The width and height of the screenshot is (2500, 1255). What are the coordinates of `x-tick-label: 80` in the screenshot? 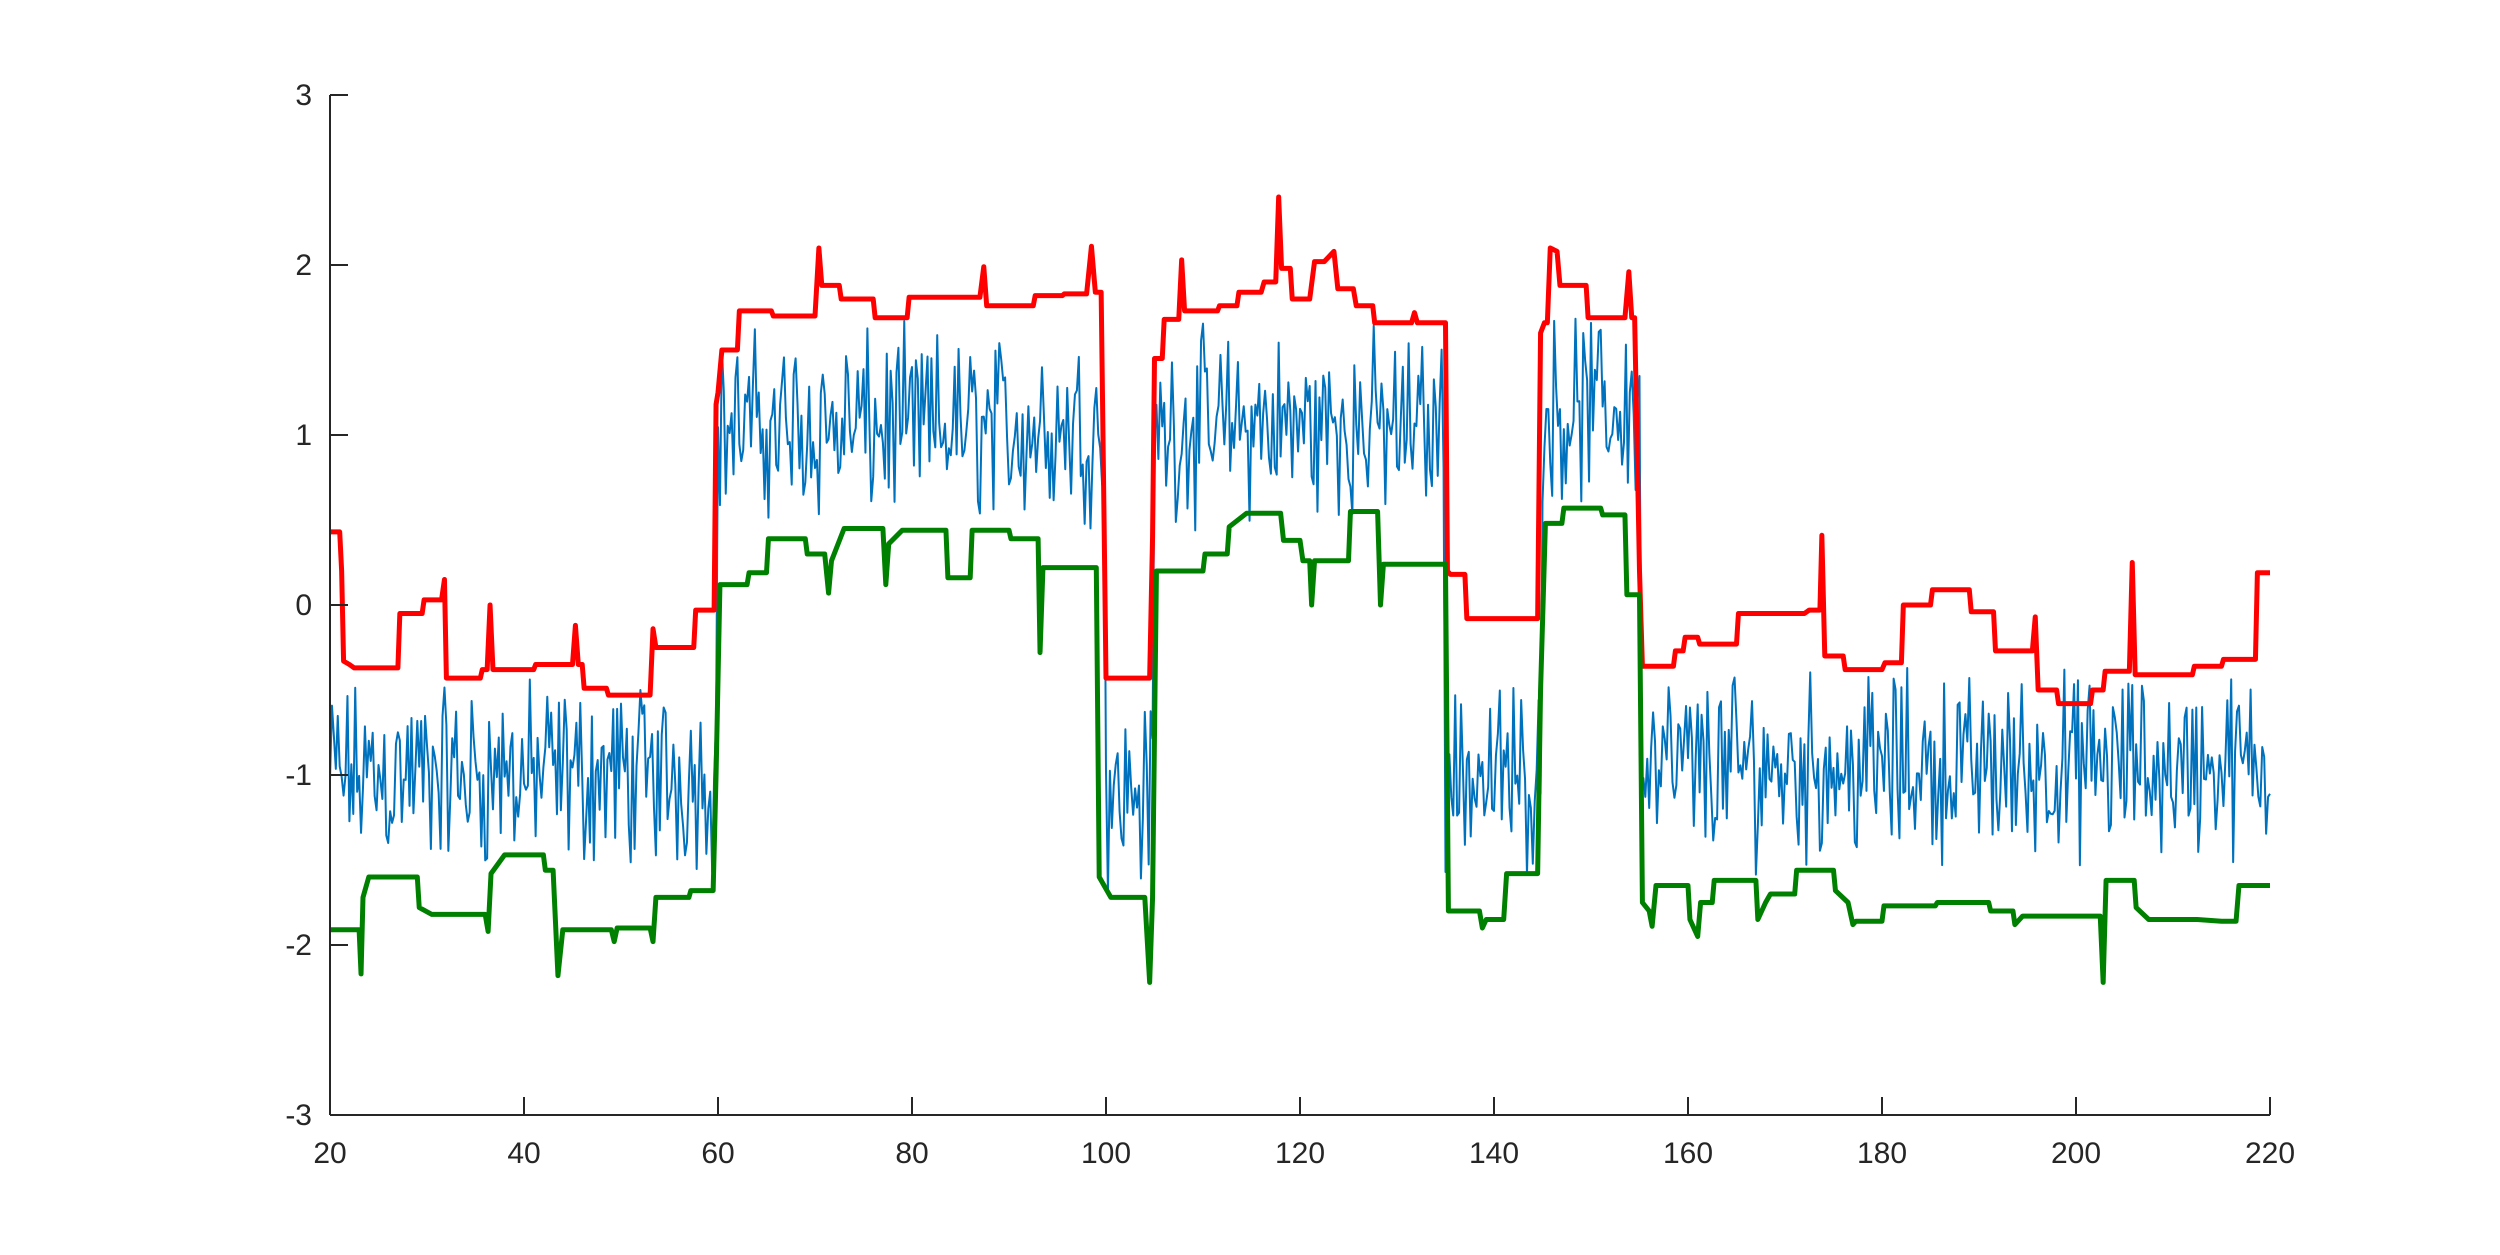 It's located at (911, 1153).